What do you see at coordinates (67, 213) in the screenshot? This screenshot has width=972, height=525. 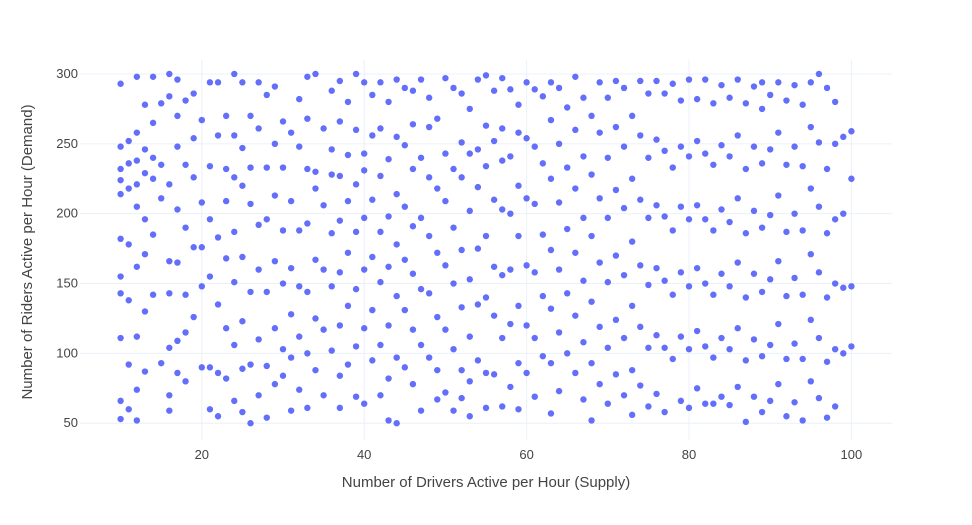 I see `y-tick-label: 200` at bounding box center [67, 213].